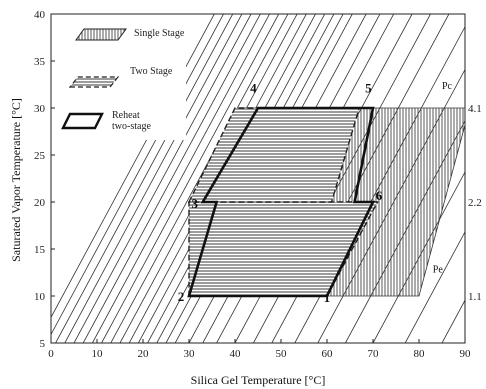 Image resolution: width=486 pixels, height=389 pixels. Describe the element at coordinates (434, 287) in the screenshot. I see `isostere-line` at that location.